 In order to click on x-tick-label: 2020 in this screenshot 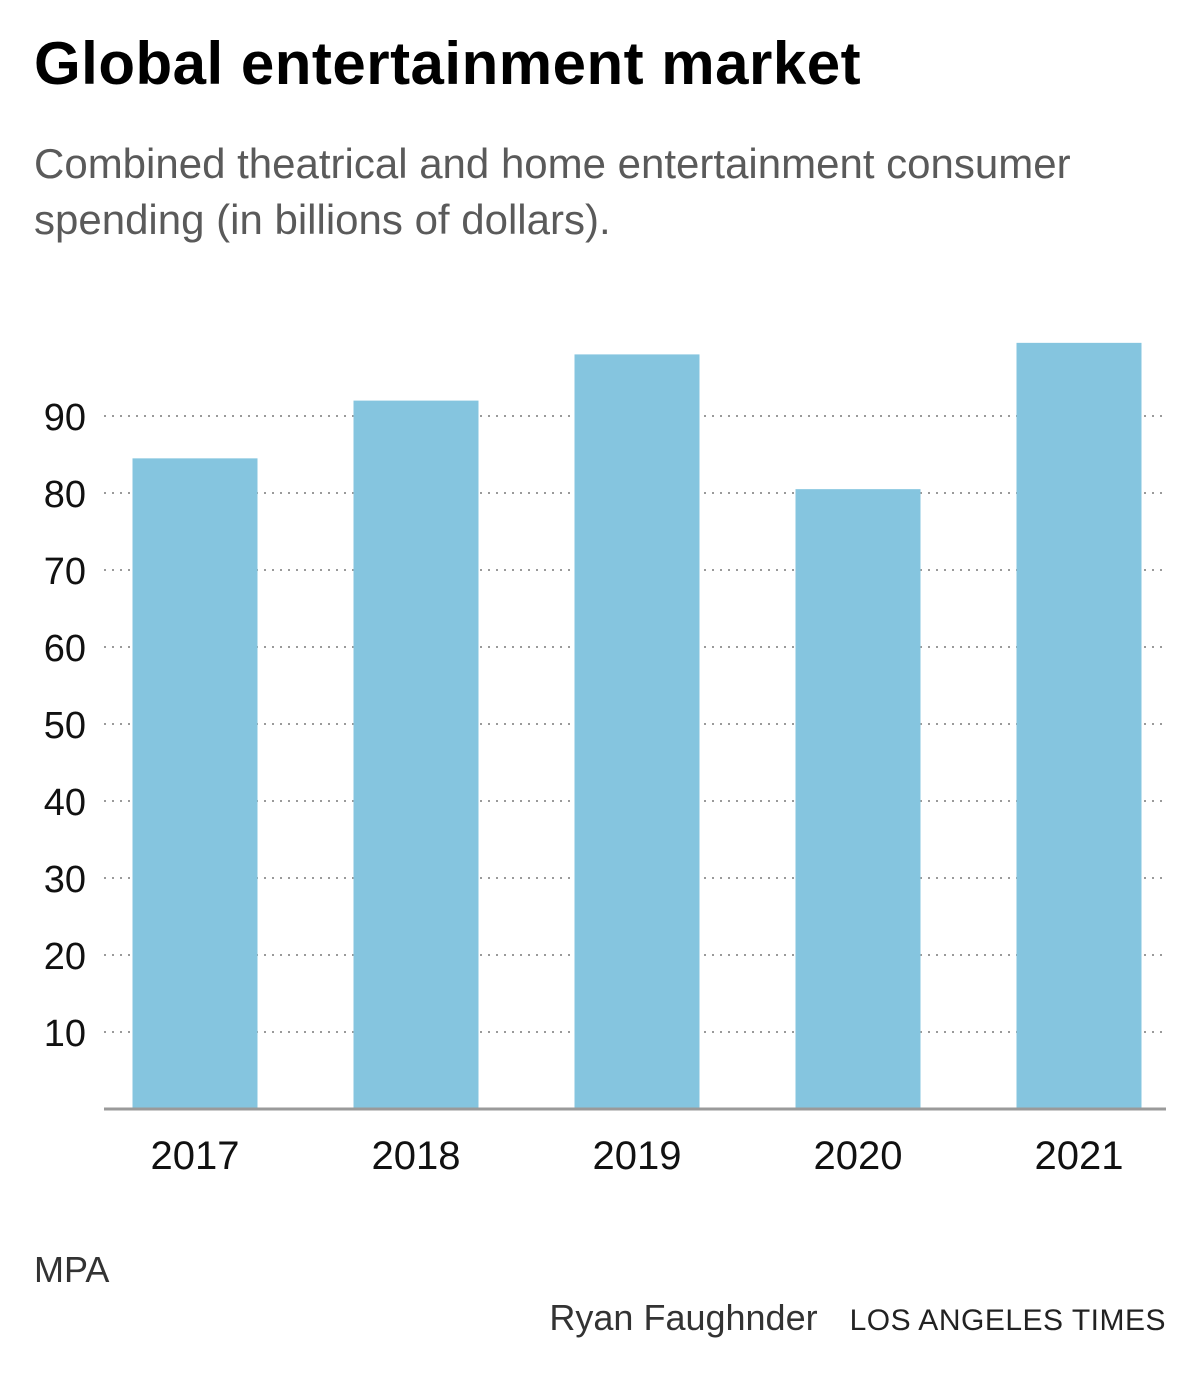, I will do `click(858, 1156)`.